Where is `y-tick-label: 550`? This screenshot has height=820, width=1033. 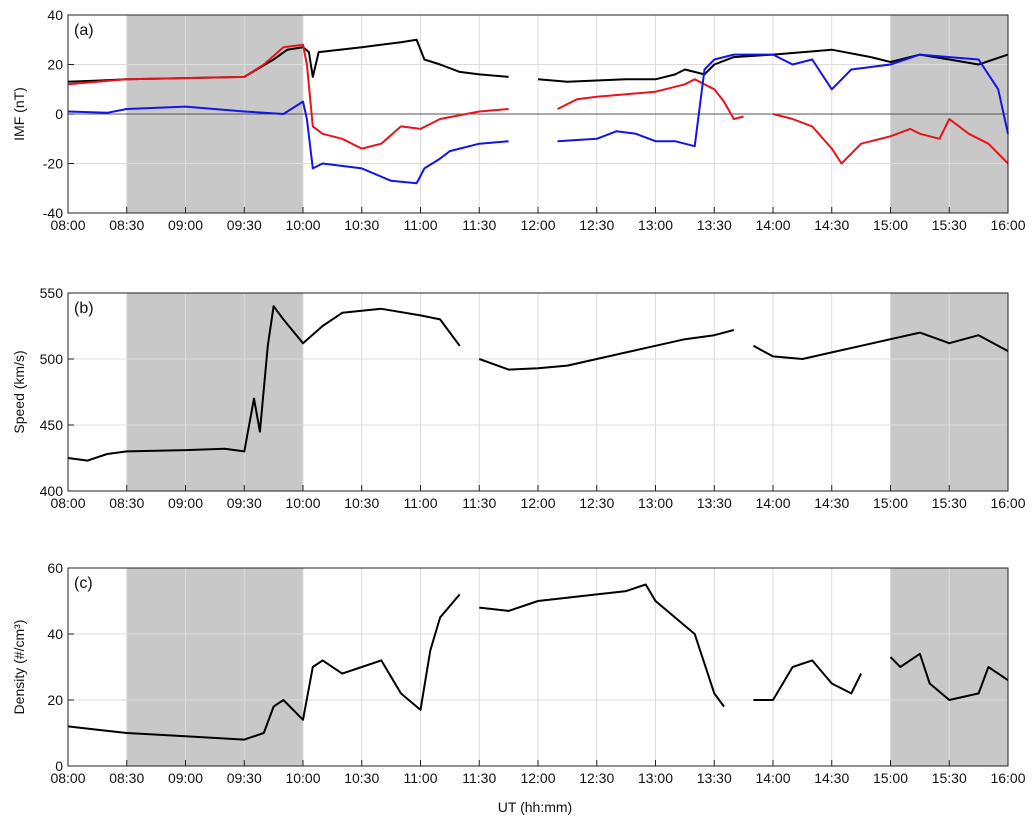
y-tick-label: 550 is located at coordinates (52, 293).